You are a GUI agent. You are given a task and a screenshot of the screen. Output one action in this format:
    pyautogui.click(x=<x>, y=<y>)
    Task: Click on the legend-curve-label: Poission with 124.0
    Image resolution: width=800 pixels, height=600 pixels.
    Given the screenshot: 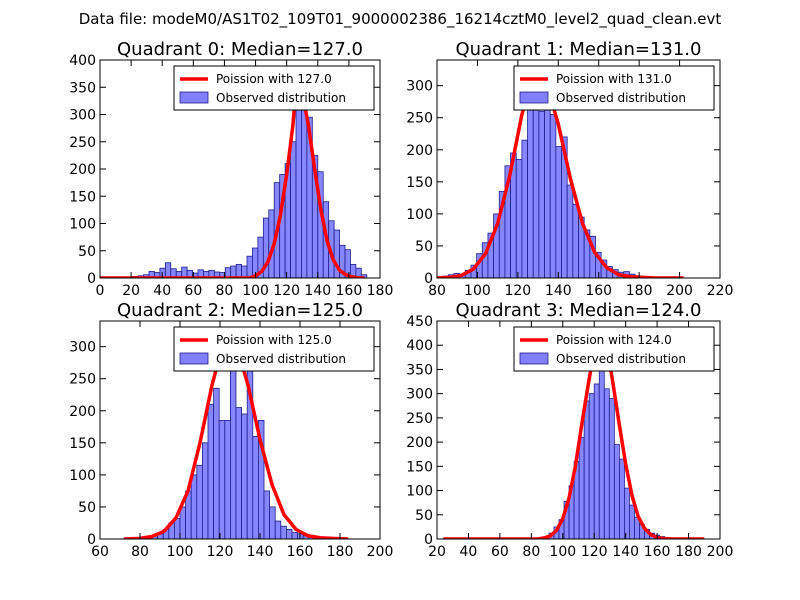 What is the action you would take?
    pyautogui.click(x=614, y=340)
    